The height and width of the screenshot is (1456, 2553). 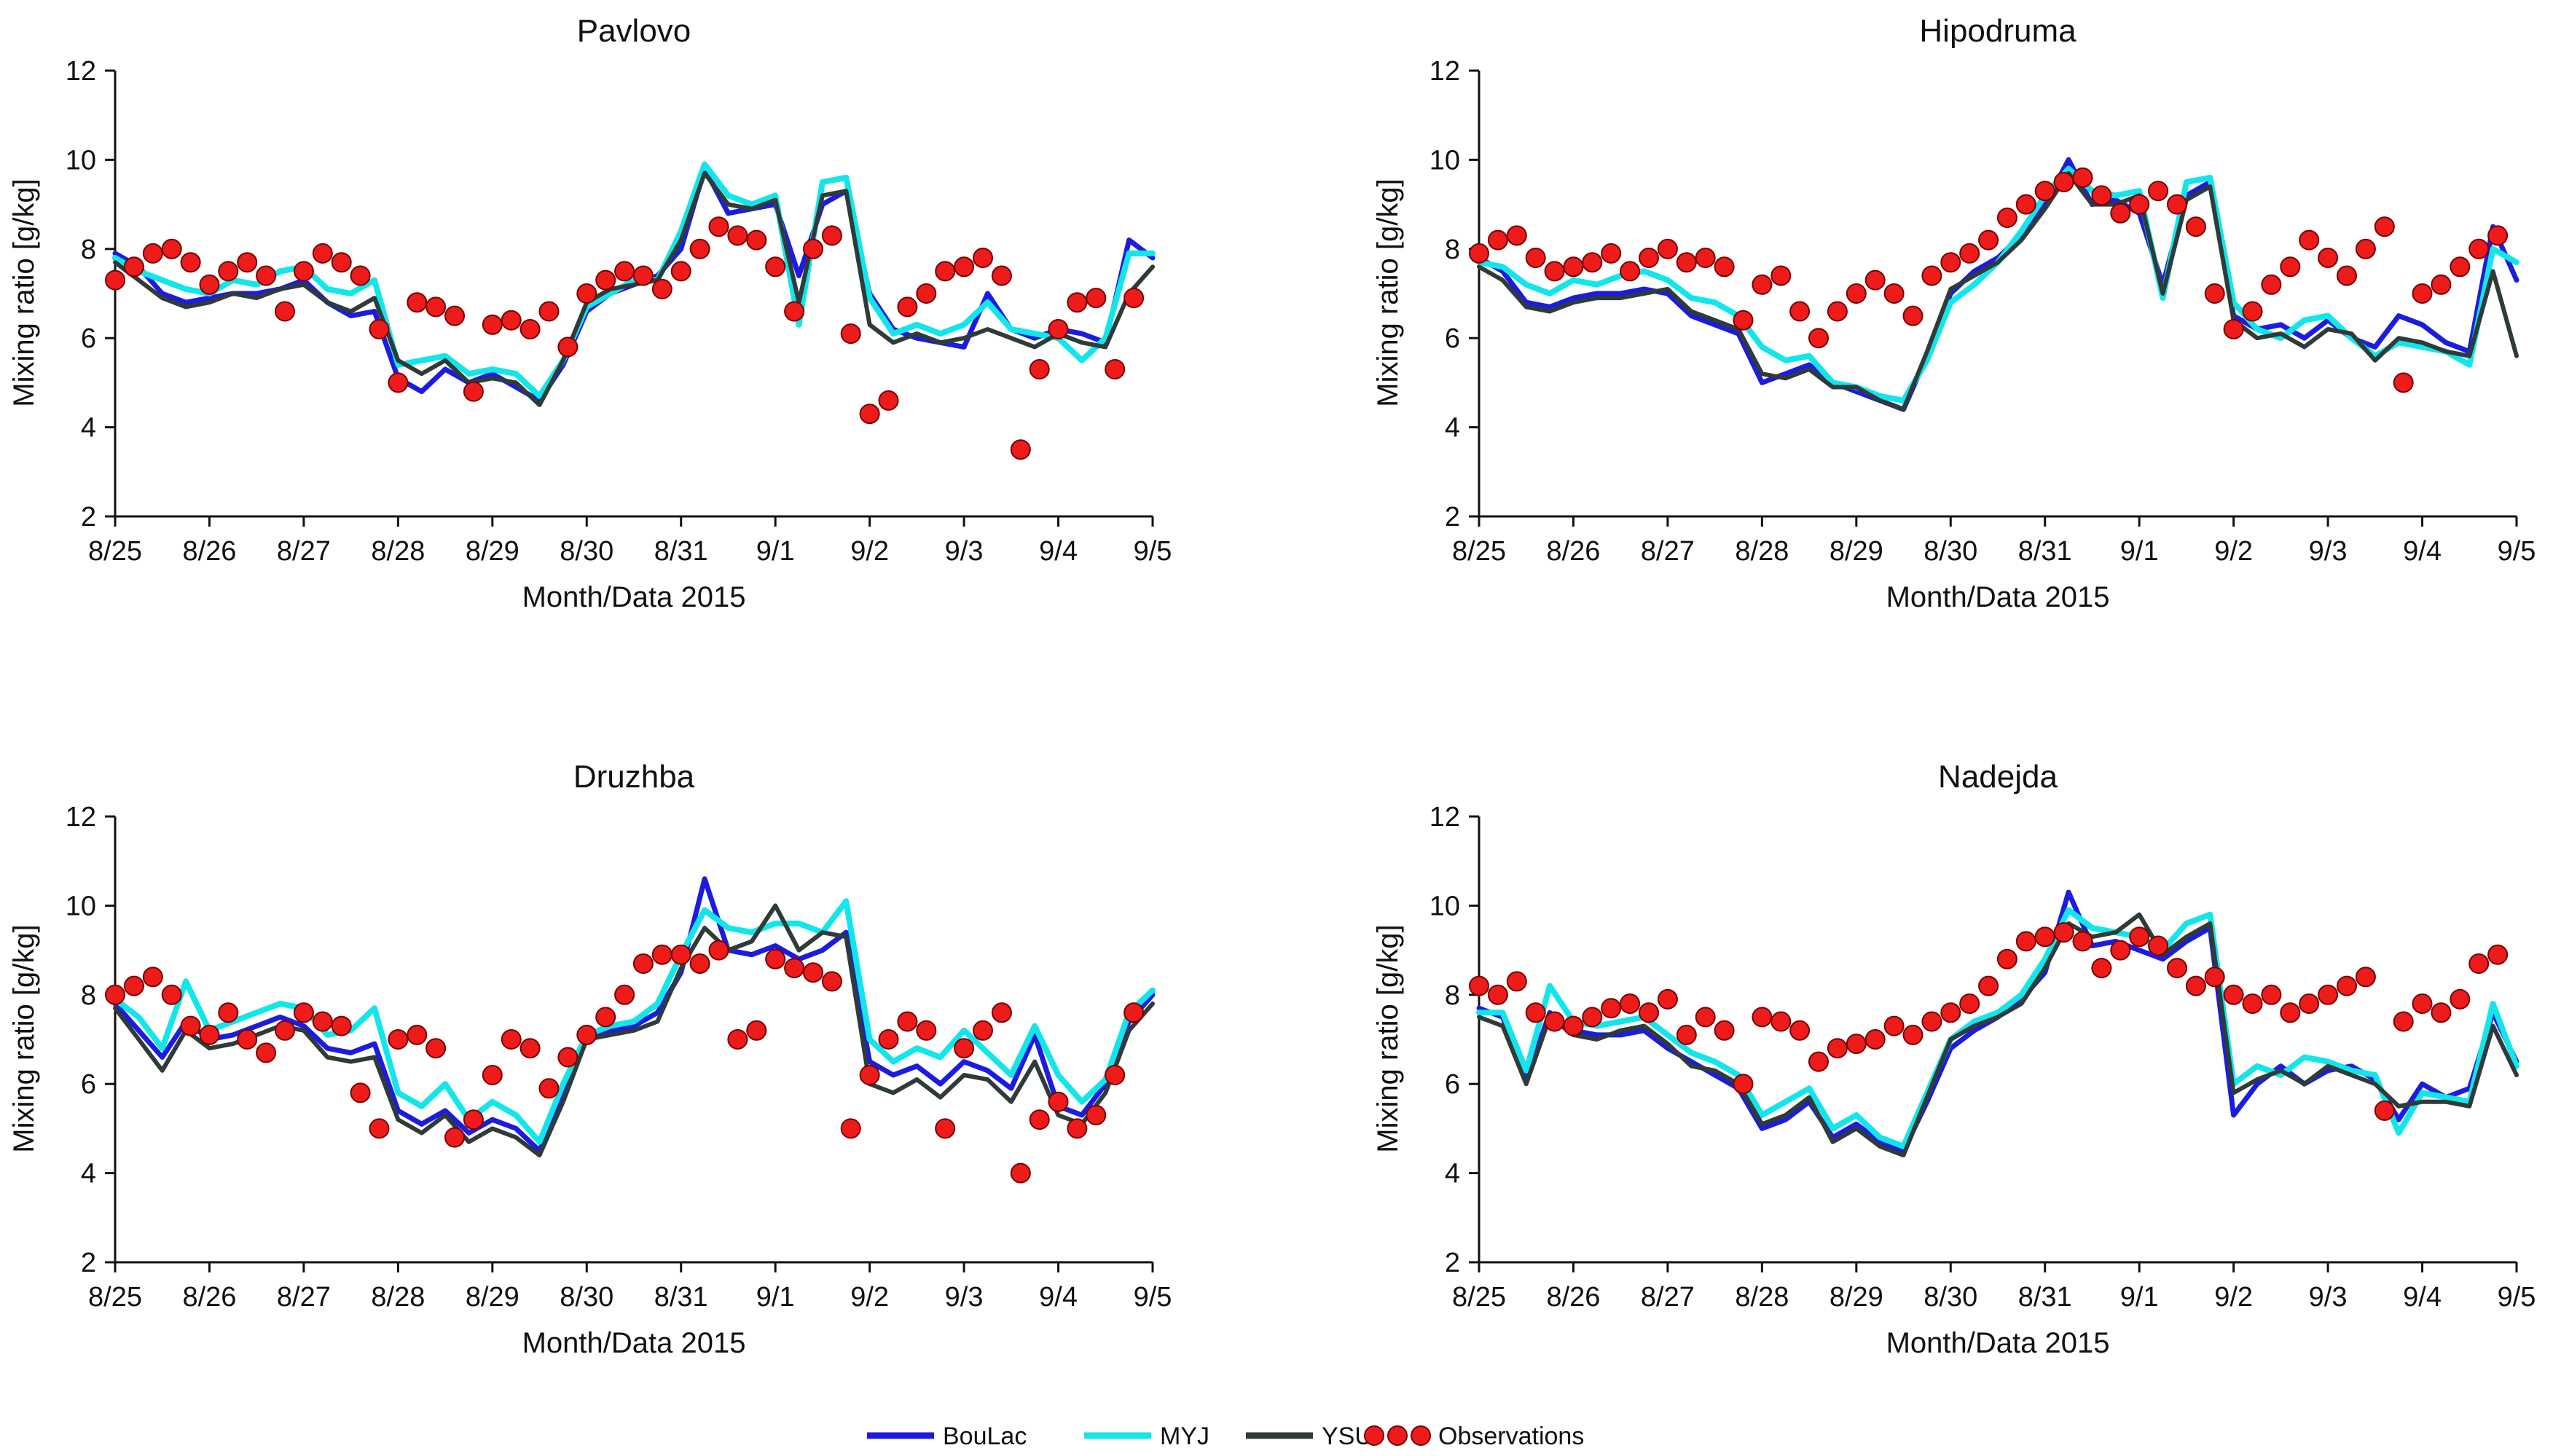 What do you see at coordinates (1511, 1436) in the screenshot?
I see `legend-label-observations: Observations` at bounding box center [1511, 1436].